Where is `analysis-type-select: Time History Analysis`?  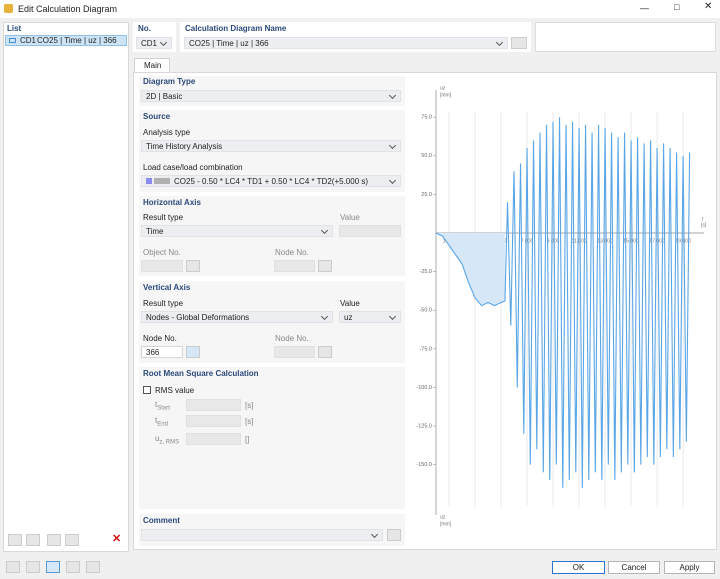 analysis-type-select: Time History Analysis is located at coordinates (271, 146).